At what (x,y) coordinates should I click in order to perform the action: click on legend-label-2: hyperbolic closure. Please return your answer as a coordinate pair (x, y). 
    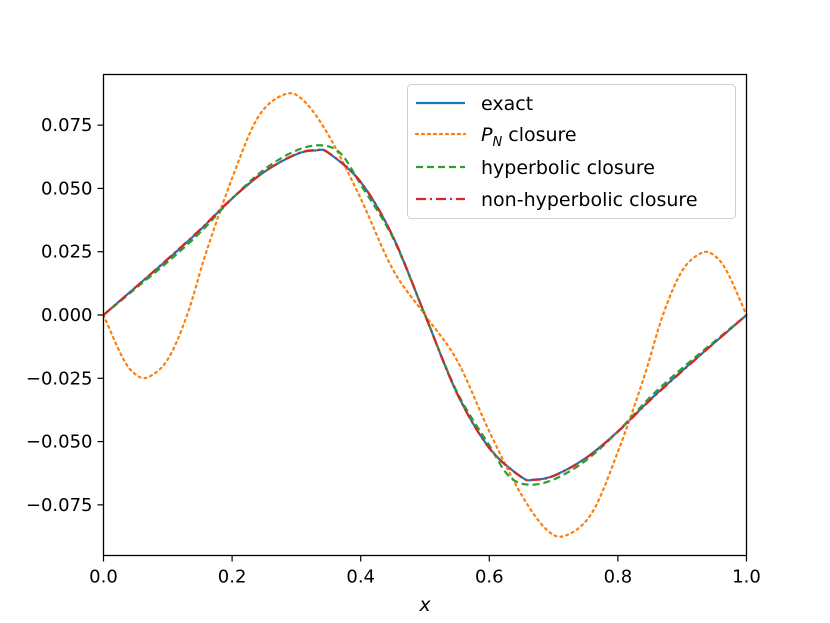
    Looking at the image, I should click on (568, 168).